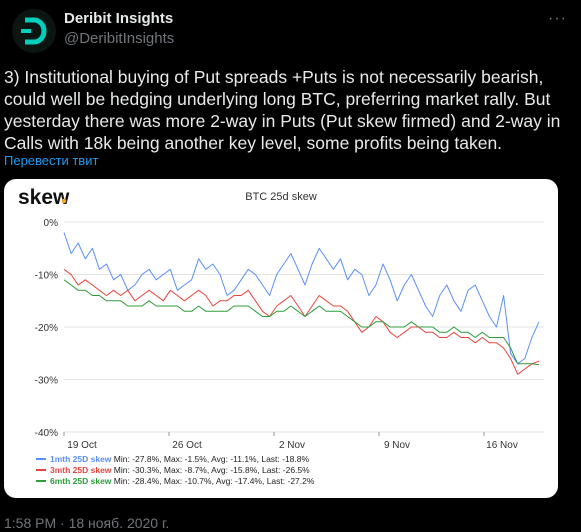  What do you see at coordinates (397, 445) in the screenshot?
I see `x-tick-label: 9 Nov` at bounding box center [397, 445].